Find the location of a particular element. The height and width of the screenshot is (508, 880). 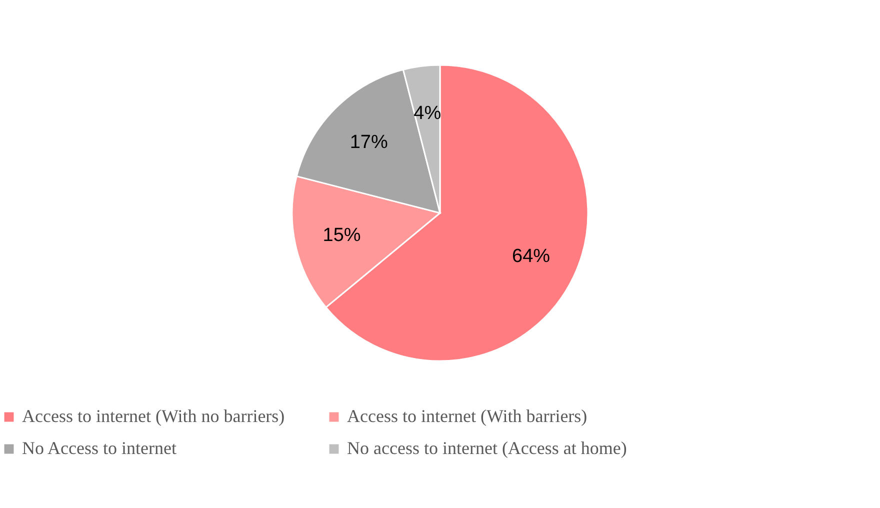

data-label: 15% is located at coordinates (341, 235).